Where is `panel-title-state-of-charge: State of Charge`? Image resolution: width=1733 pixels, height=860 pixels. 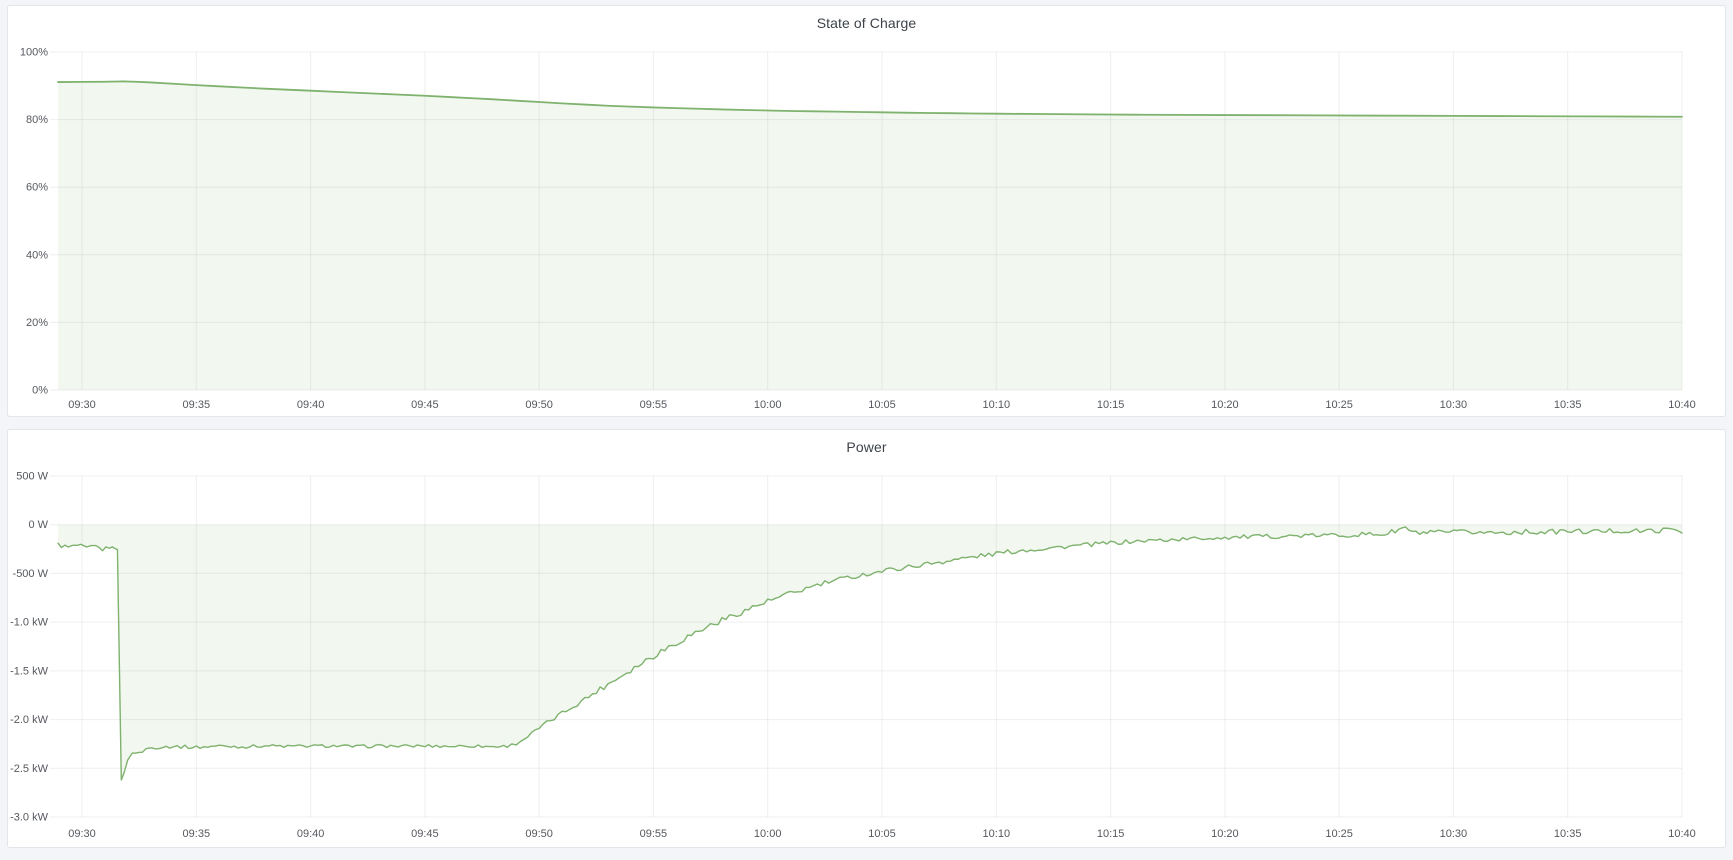 panel-title-state-of-charge: State of Charge is located at coordinates (866, 23).